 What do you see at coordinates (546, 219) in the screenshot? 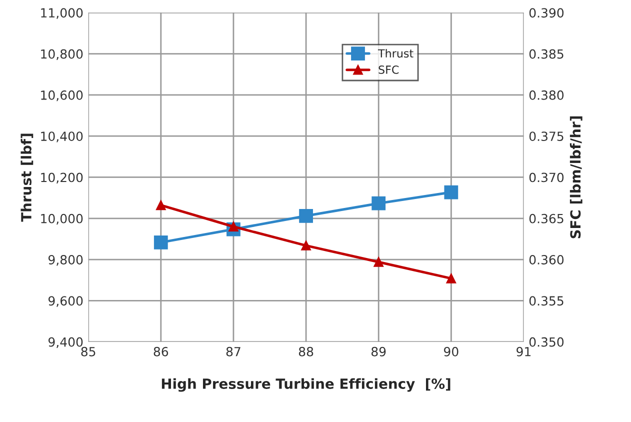
I see `y2-tick-label: 0.365` at bounding box center [546, 219].